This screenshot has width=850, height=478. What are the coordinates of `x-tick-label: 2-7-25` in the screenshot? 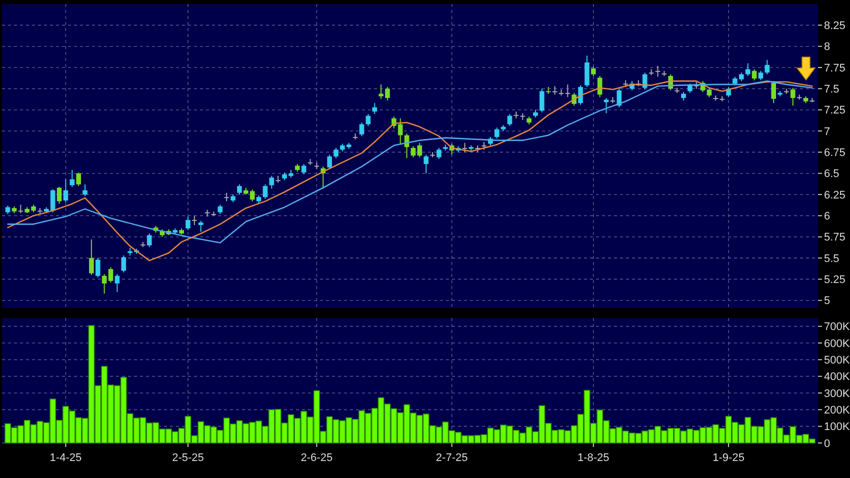 It's located at (452, 458).